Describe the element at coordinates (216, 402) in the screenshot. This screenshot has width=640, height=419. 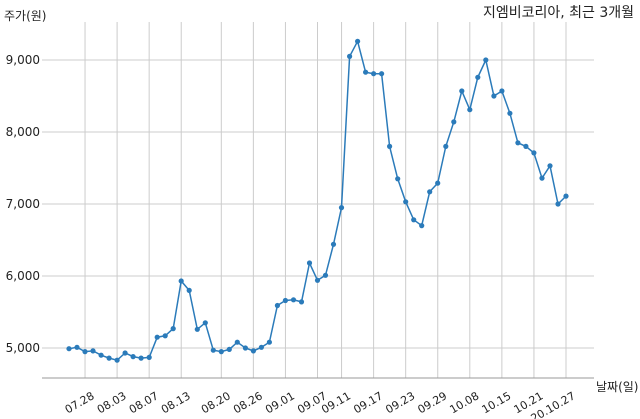
I see `x-tick-label: 08.20` at that location.